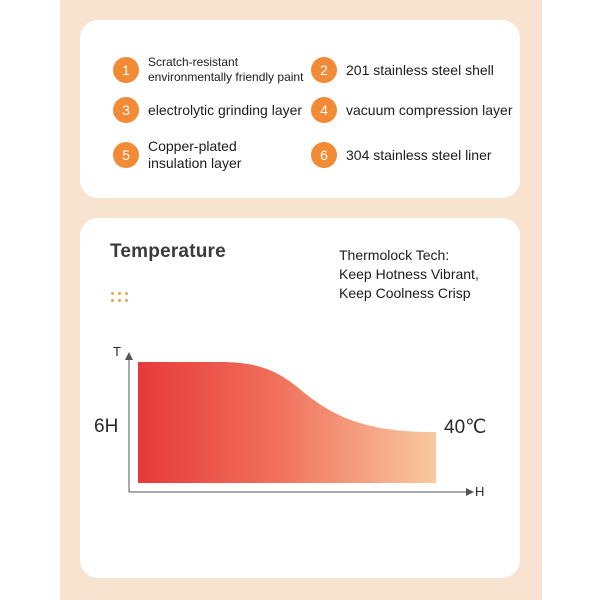  What do you see at coordinates (129, 356) in the screenshot?
I see `y-axis-arrow` at bounding box center [129, 356].